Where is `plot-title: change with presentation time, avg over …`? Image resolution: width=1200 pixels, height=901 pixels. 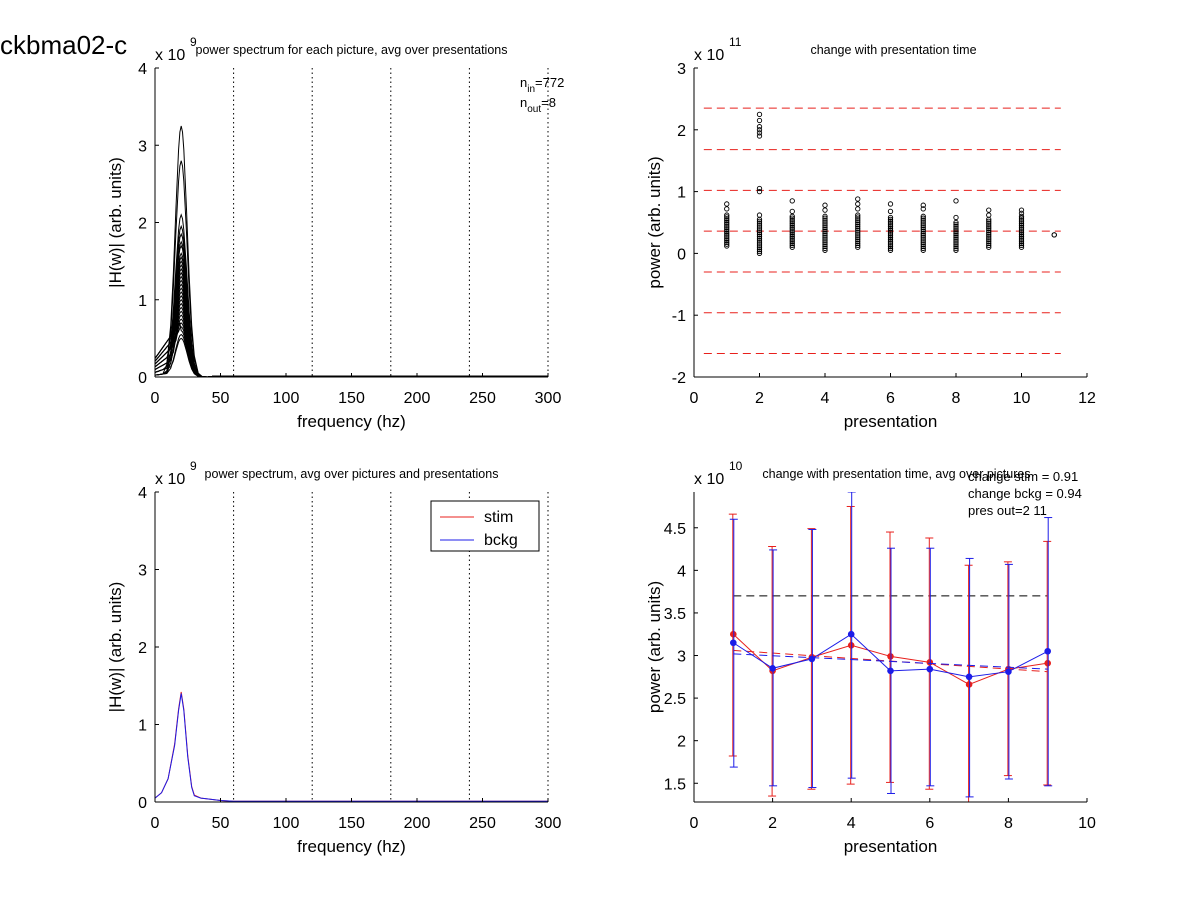
plot-title: change with presentation time, avg over … is located at coordinates (896, 474).